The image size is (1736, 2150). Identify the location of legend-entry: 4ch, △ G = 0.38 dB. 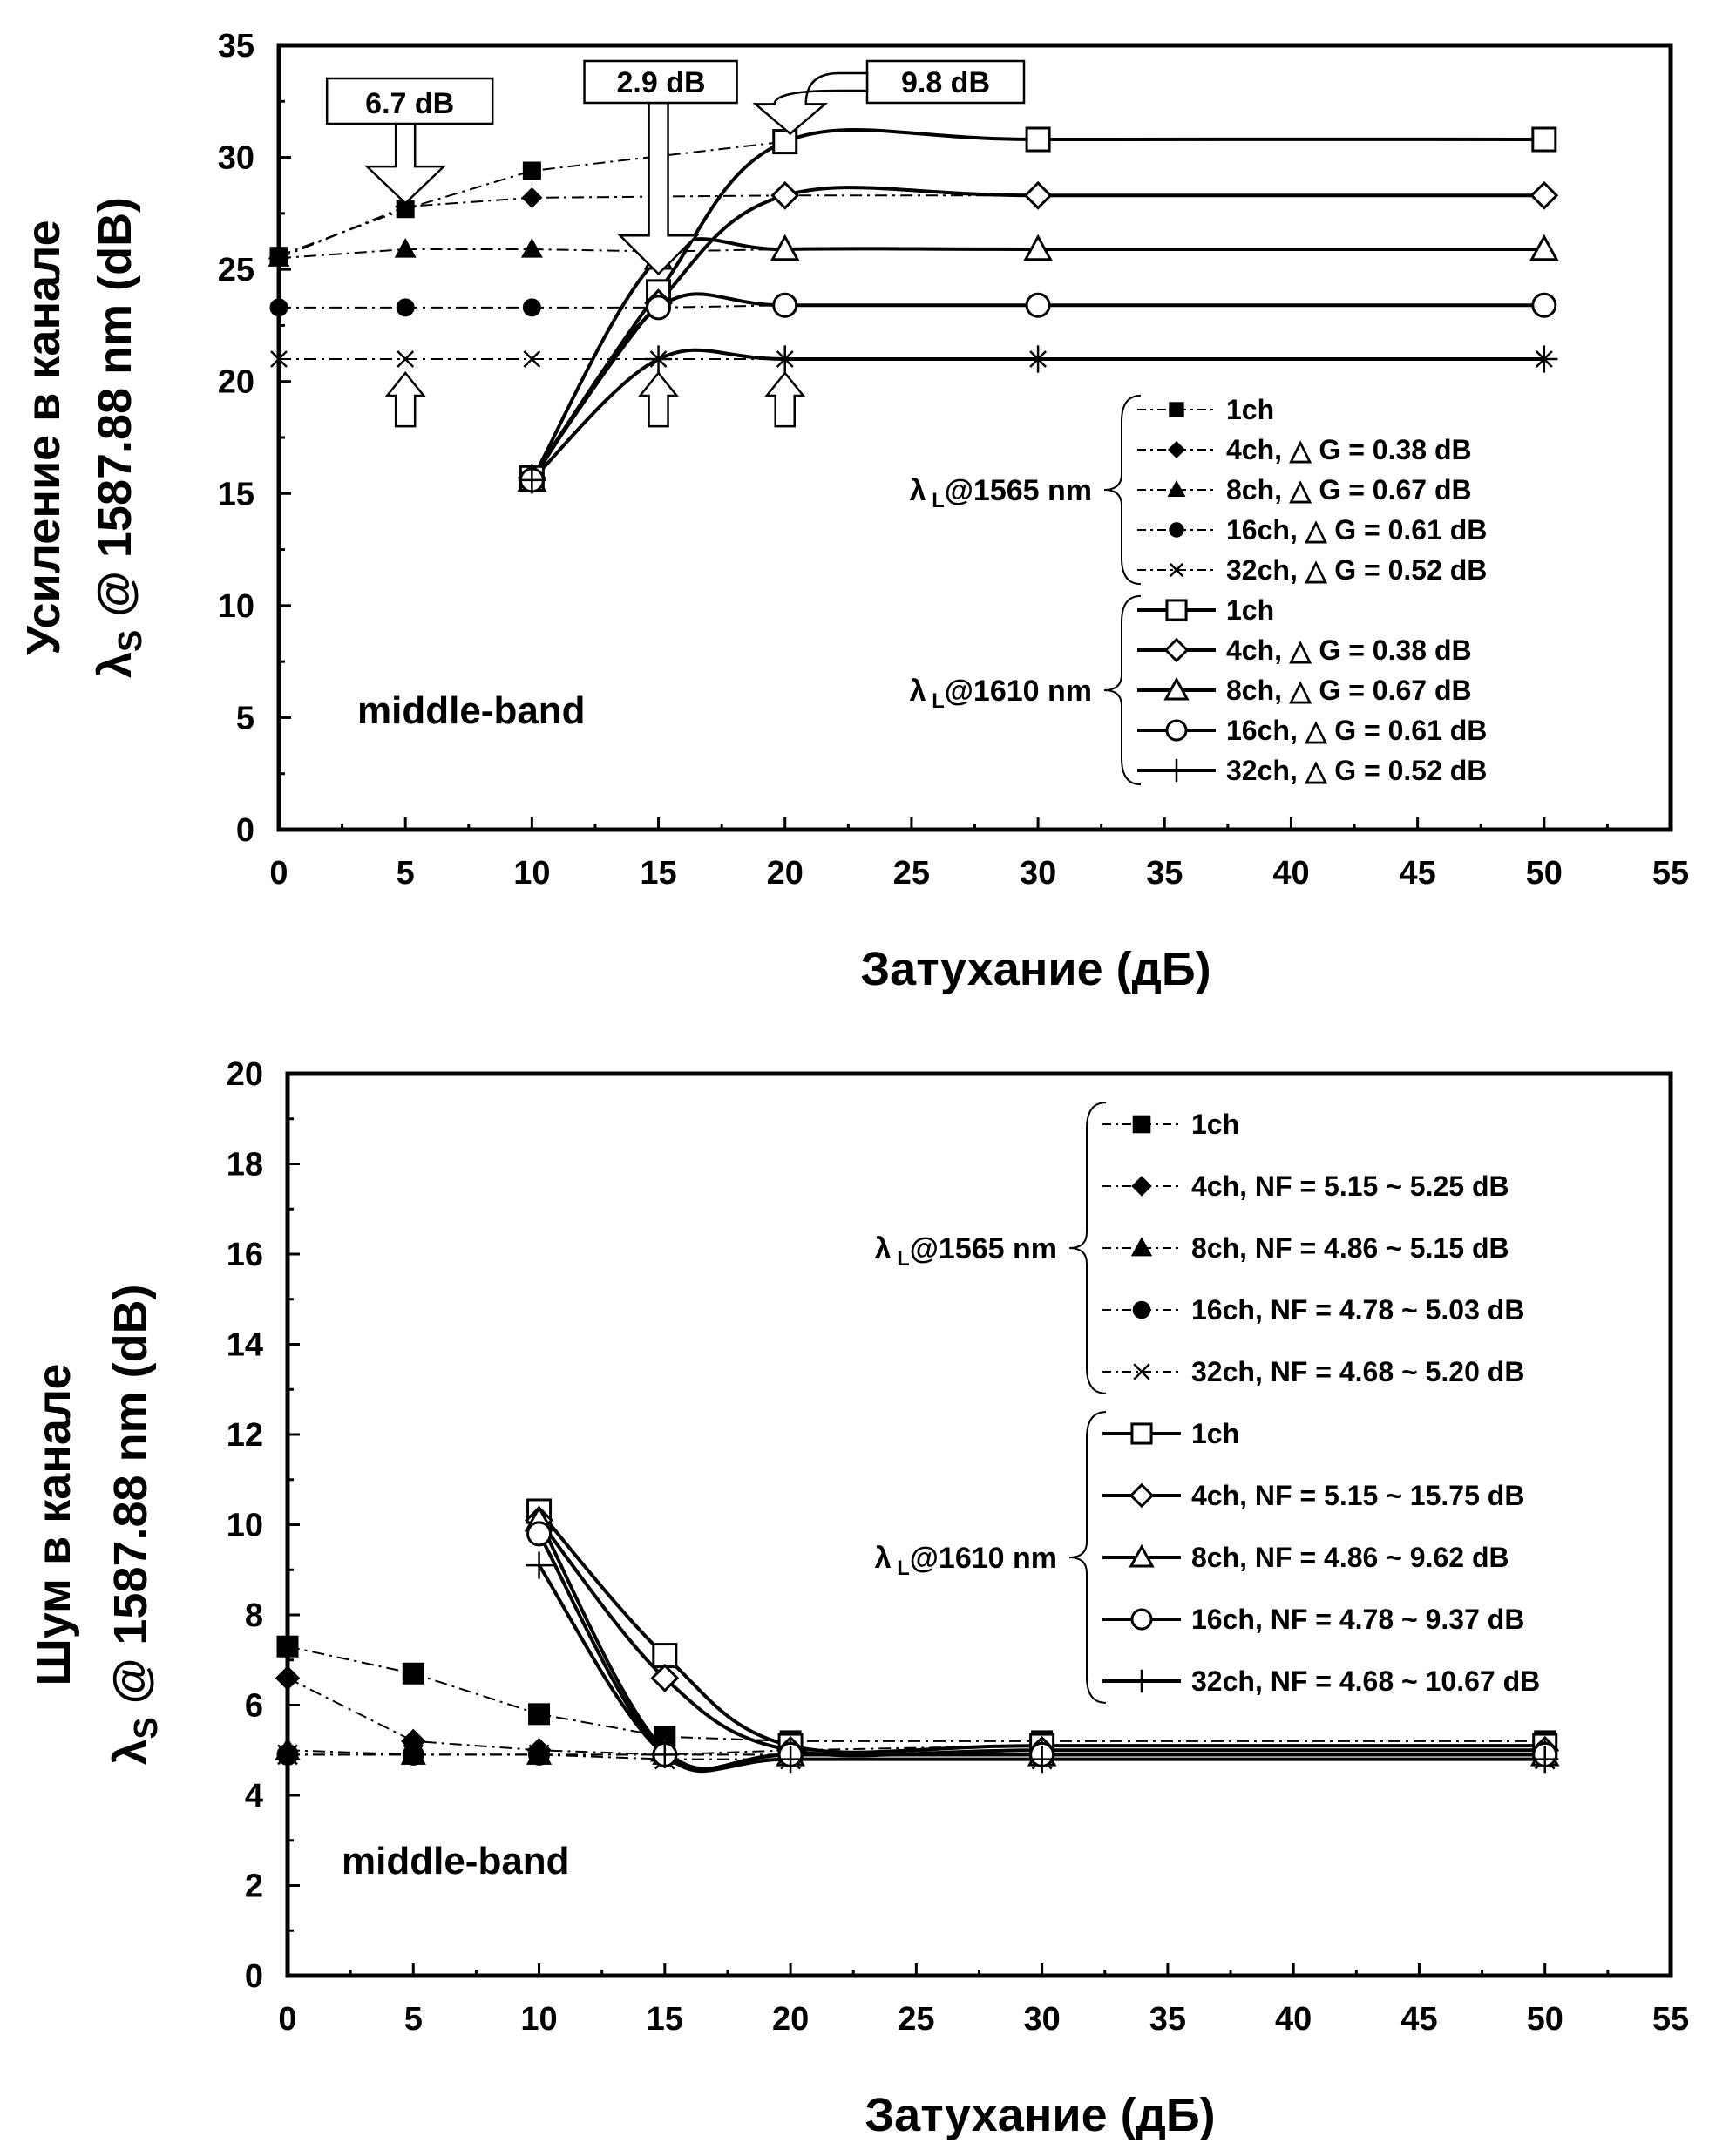
(1349, 650).